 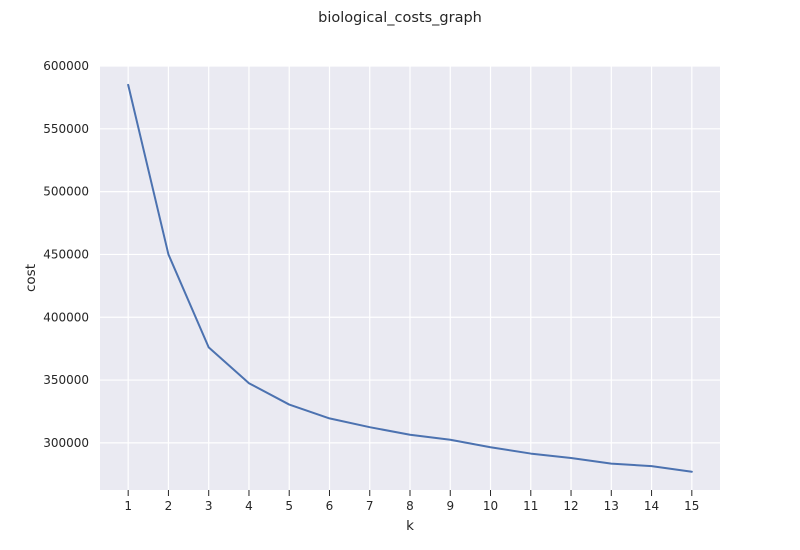 I want to click on y-axis-label: cost, so click(x=31, y=278).